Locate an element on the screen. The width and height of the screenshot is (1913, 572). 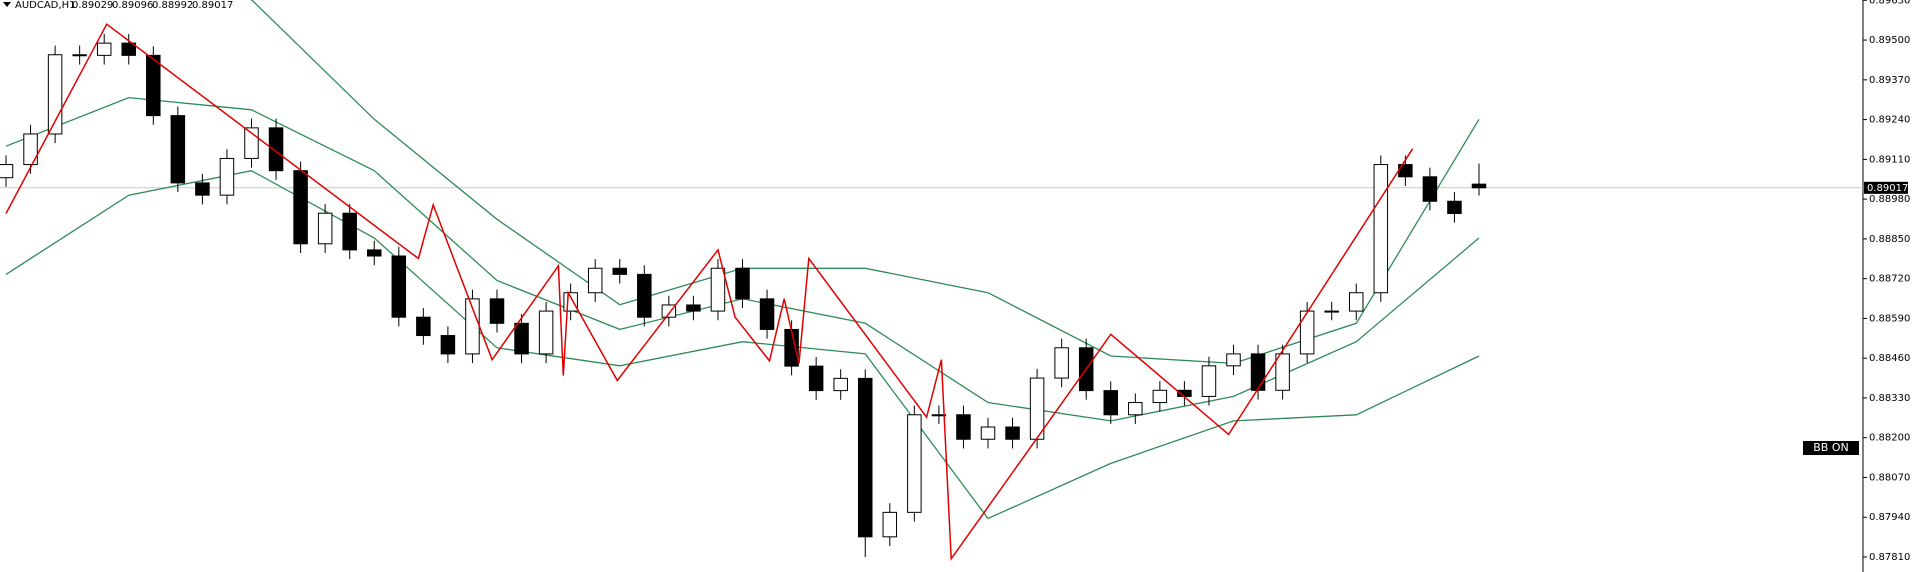
readout-value: 0.89096 is located at coordinates (132, 5).